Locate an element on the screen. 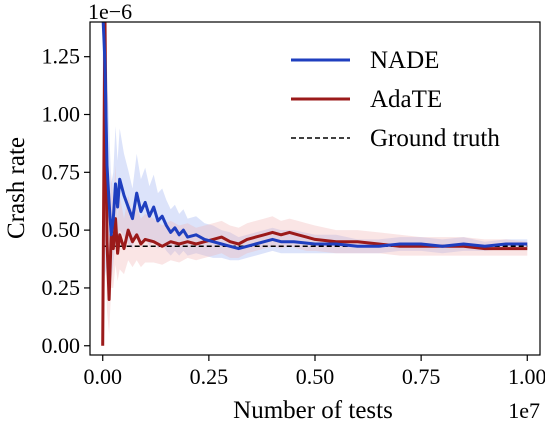 This screenshot has width=545, height=426. x-axis-ticks: 0.00 0.25 0.50 0.75 1.00 is located at coordinates (314, 372).